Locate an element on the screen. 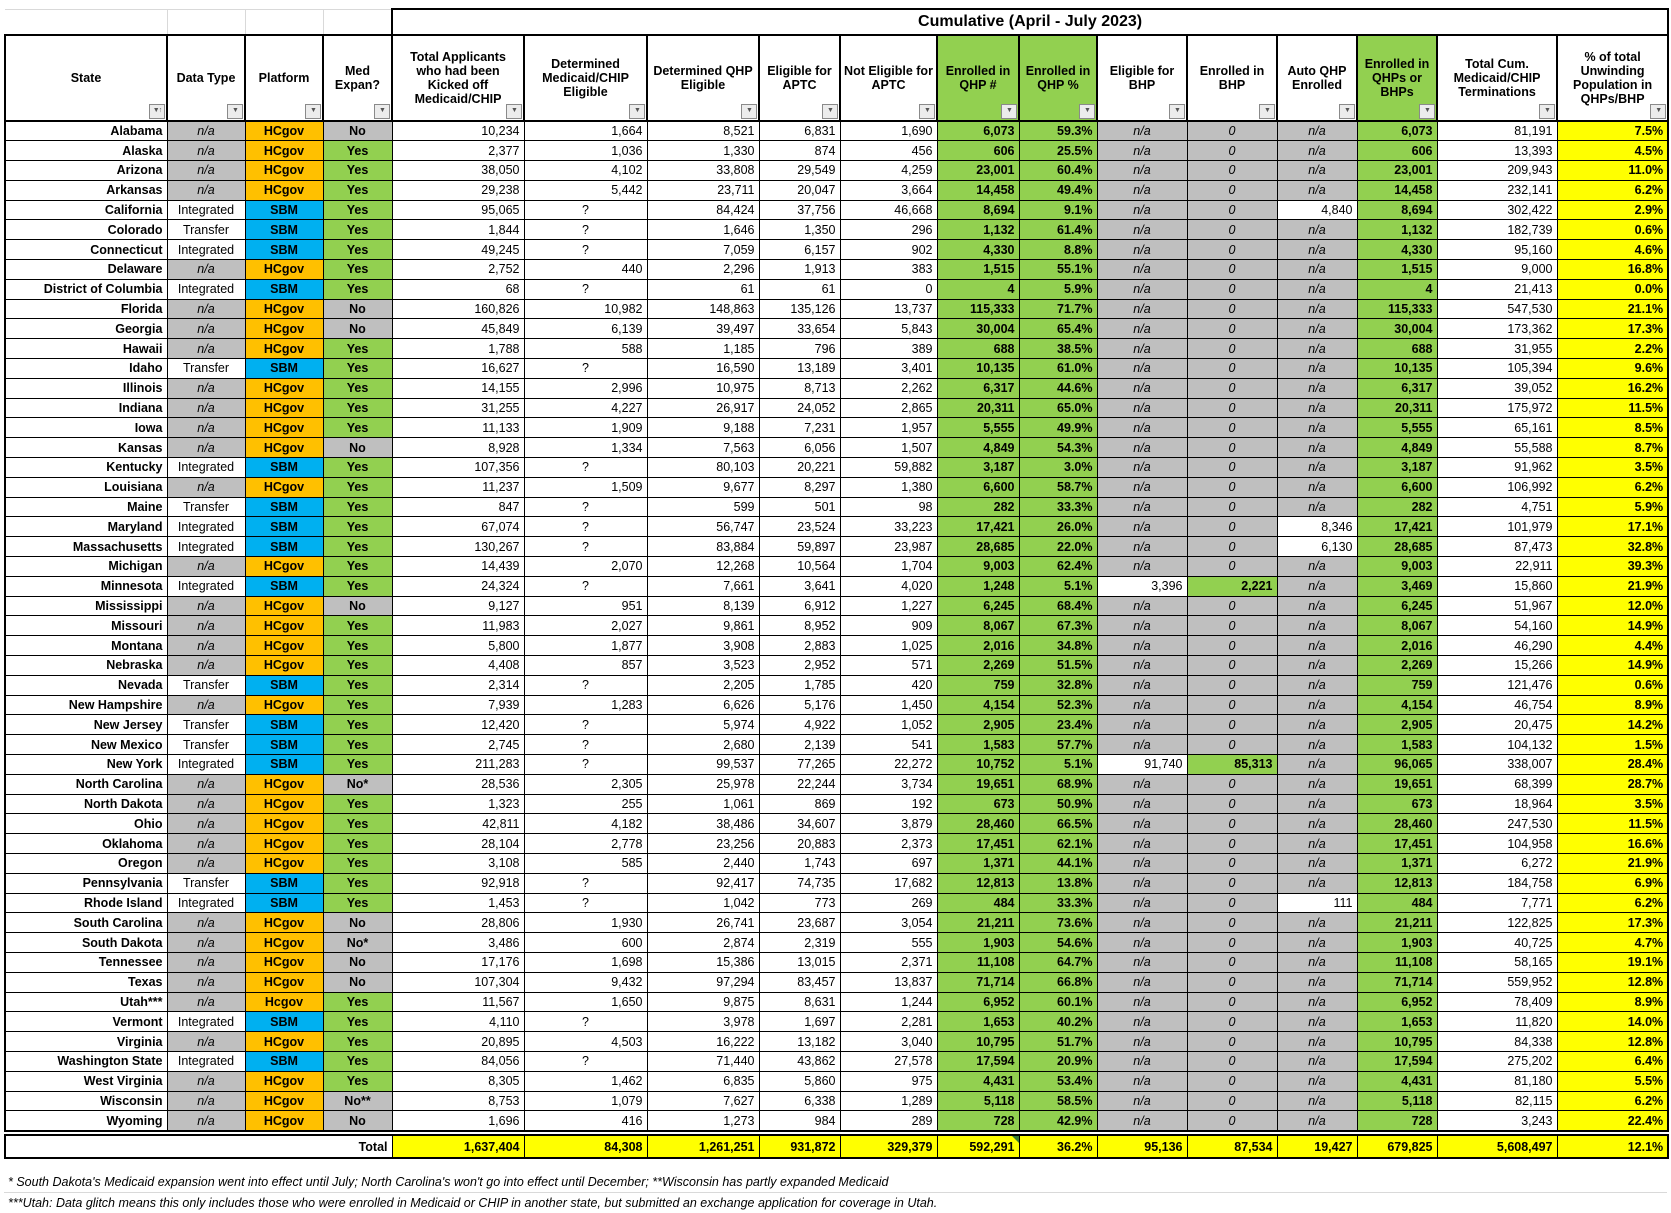  eligible-for-aptc-cell: 61 is located at coordinates (799, 289).